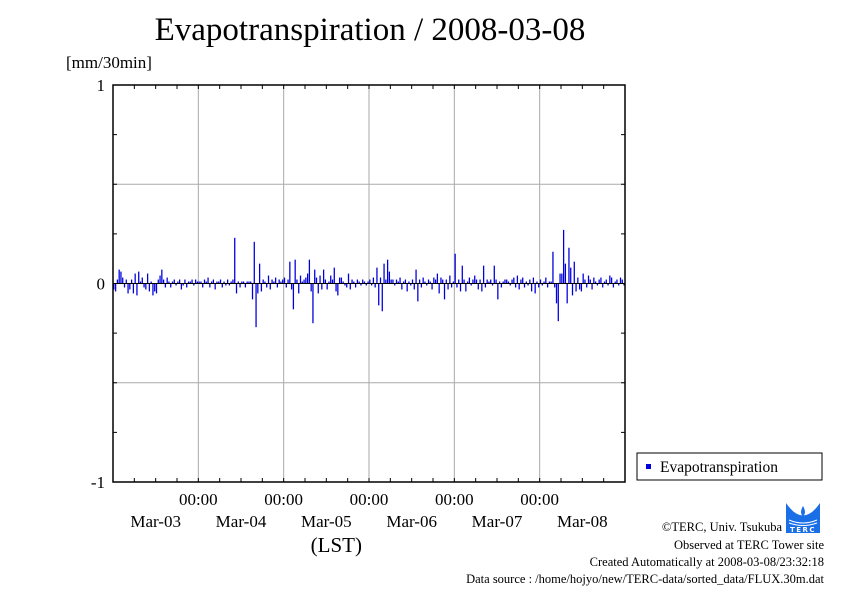 The image size is (842, 595). I want to click on legend-label: Evapotranspiration, so click(719, 467).